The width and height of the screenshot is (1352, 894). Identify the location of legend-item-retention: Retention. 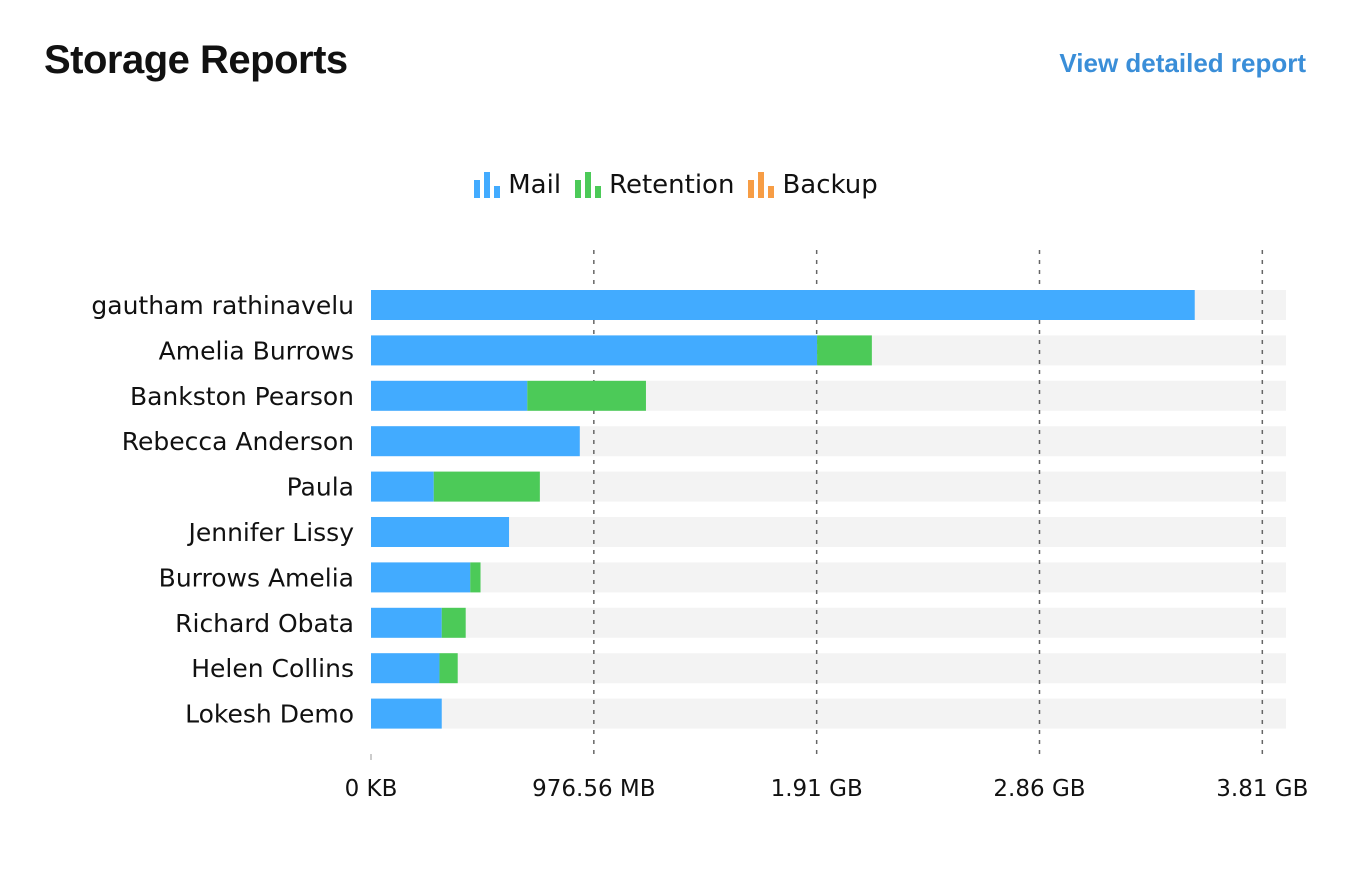
(654, 185).